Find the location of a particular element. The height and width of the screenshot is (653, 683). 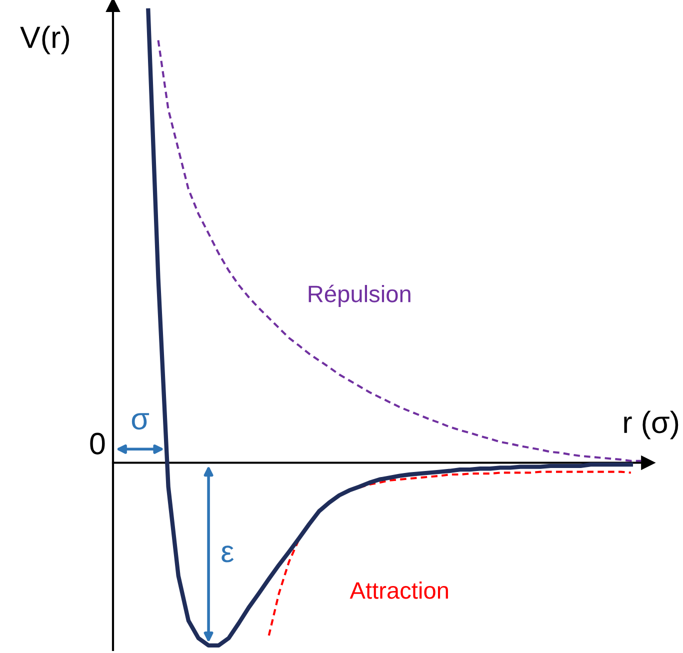

x-axis-title: r (σ) is located at coordinates (651, 425).